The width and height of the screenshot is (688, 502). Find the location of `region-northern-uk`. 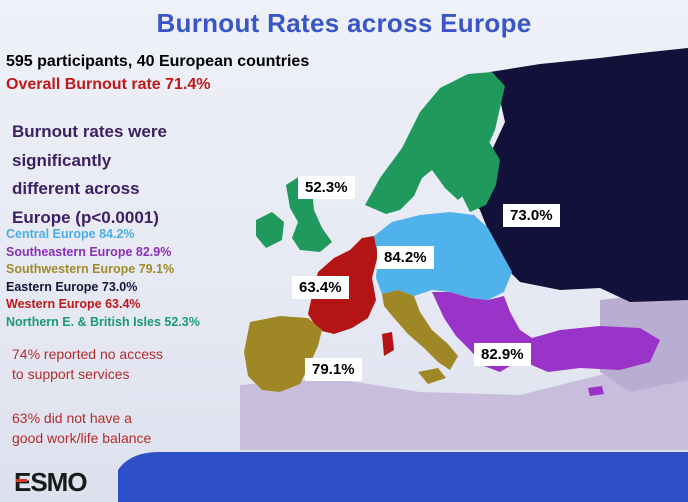

region-northern-uk is located at coordinates (309, 214).